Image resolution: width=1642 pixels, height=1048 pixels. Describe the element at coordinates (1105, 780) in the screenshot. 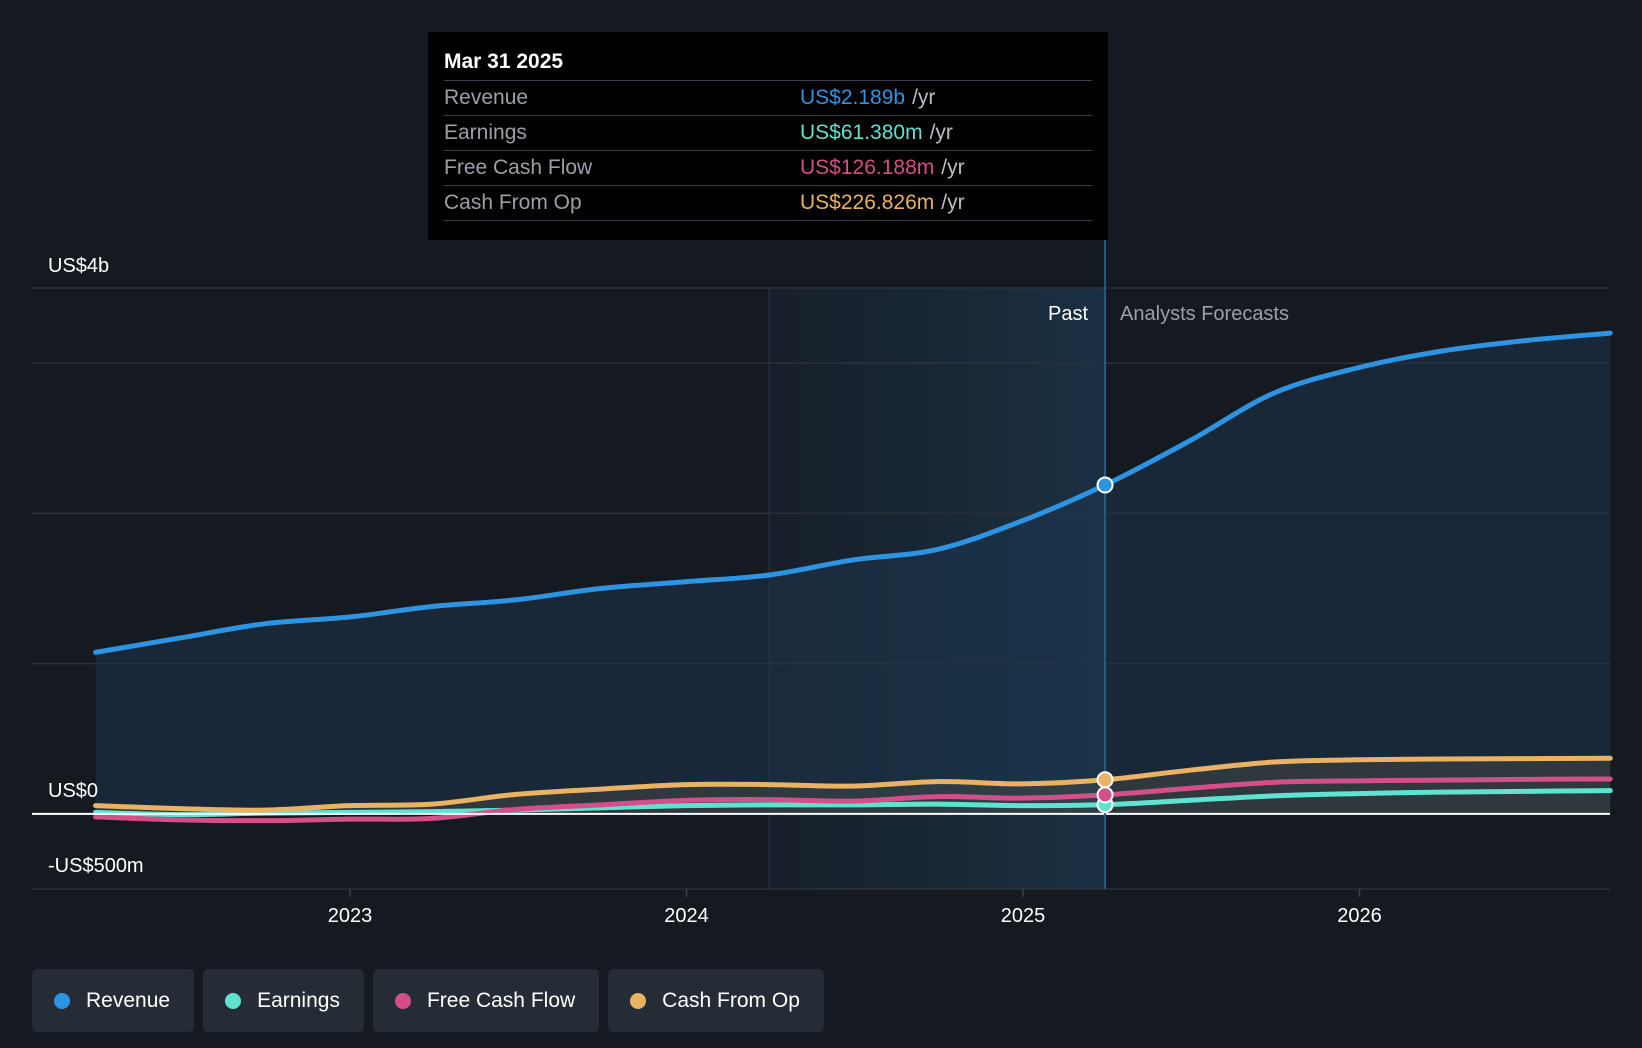

I see `cash-from-op-marker` at that location.